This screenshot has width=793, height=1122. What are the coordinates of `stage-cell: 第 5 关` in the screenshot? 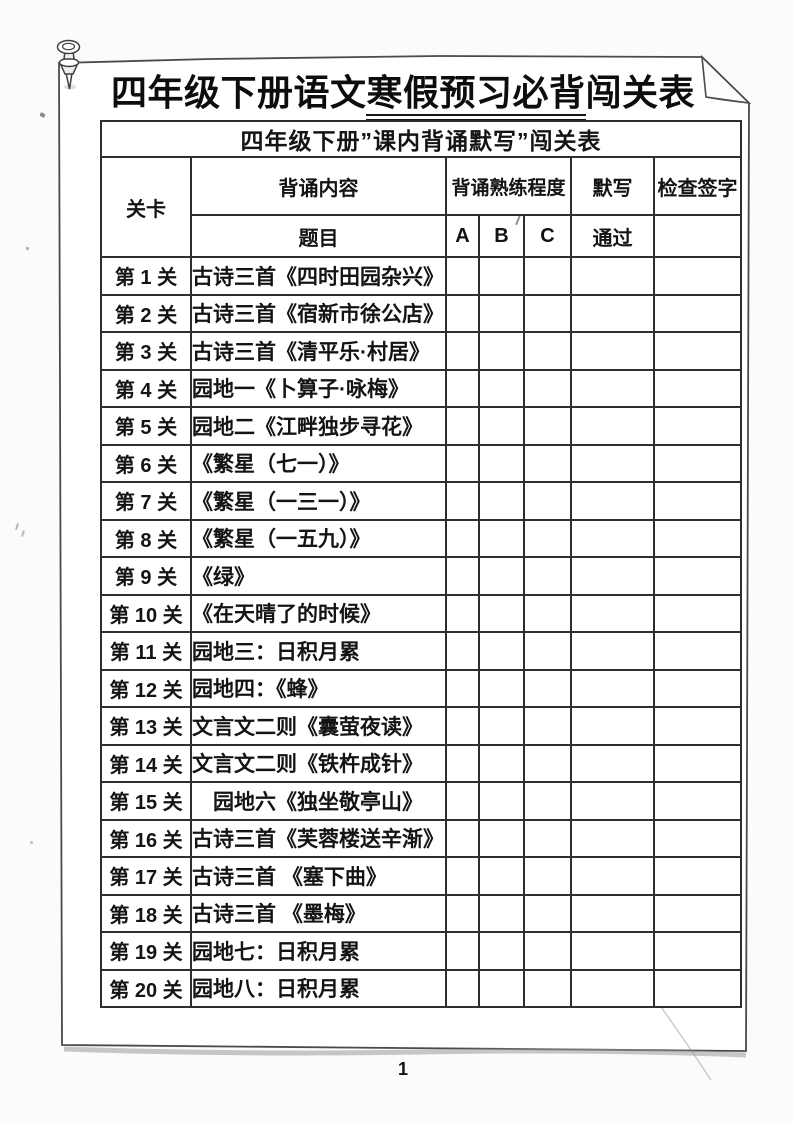 It's located at (146, 426).